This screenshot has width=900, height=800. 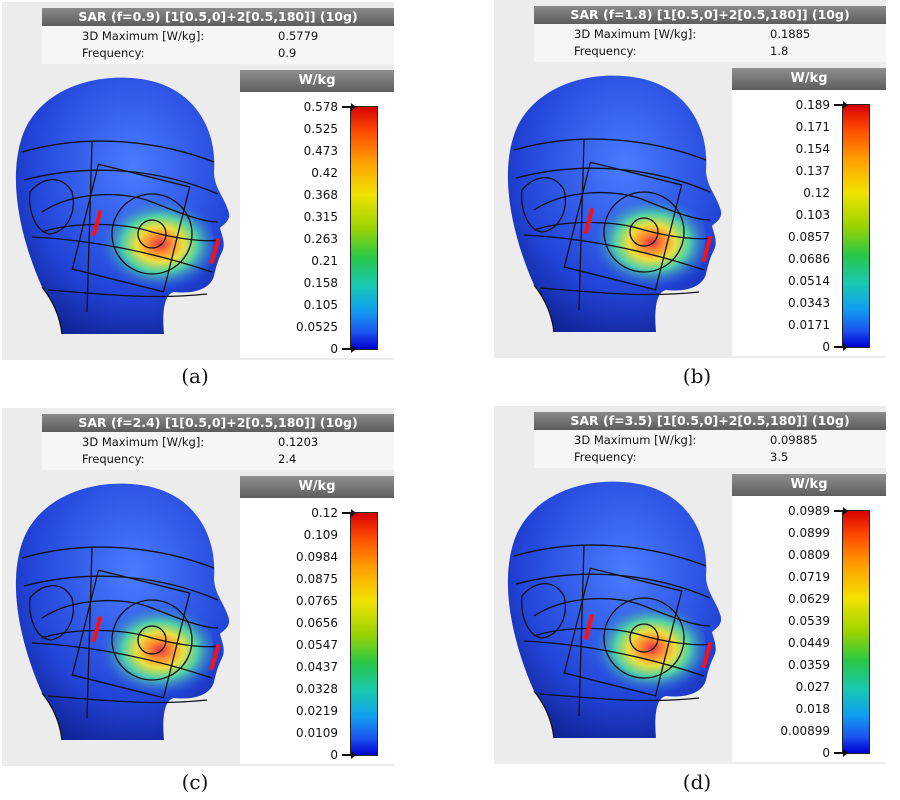 I want to click on legend-tick: 0.0809, so click(x=788, y=555).